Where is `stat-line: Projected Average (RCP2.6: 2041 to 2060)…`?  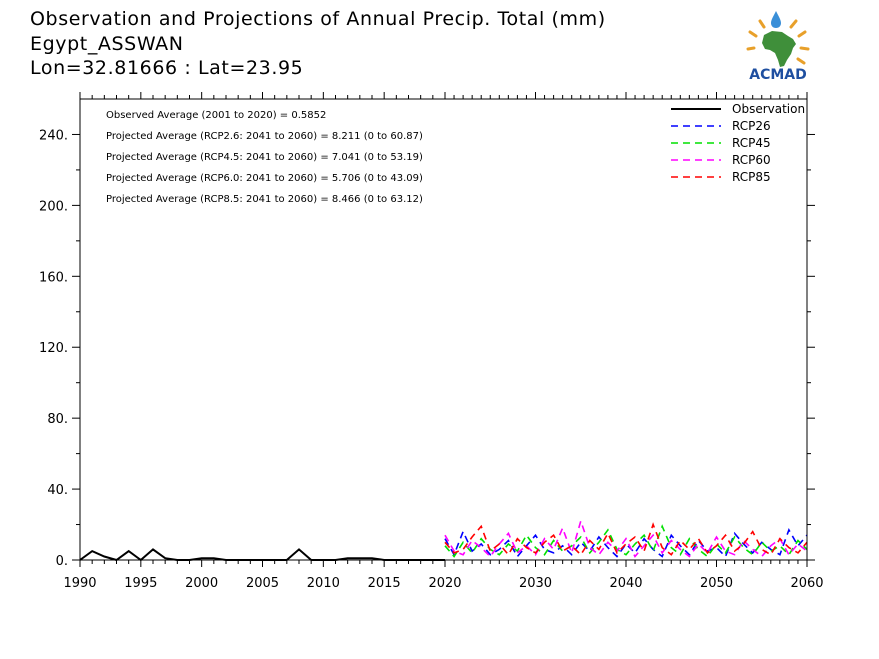
stat-line: Projected Average (RCP2.6: 2041 to 2060)… is located at coordinates (264, 136).